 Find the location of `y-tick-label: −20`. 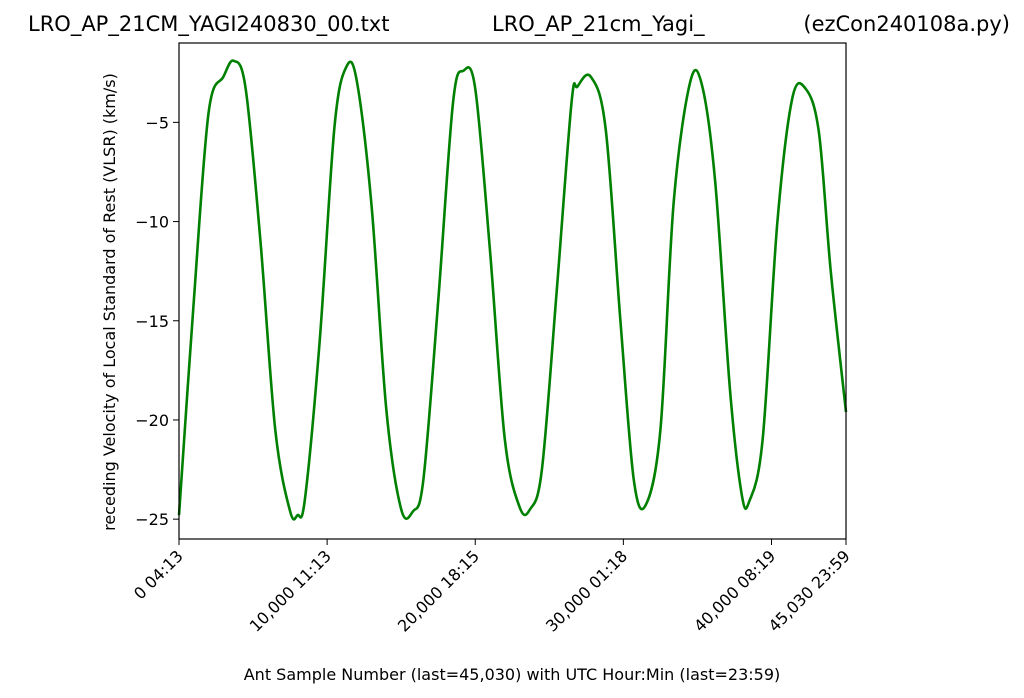

y-tick-label: −20 is located at coordinates (152, 420).